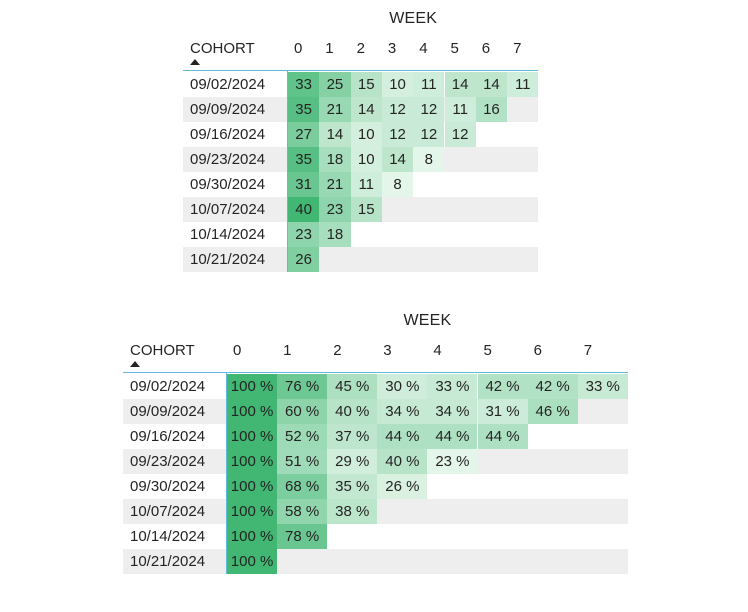 This screenshot has height=612, width=748. What do you see at coordinates (302, 536) in the screenshot?
I see `retention-cell: 78 %` at bounding box center [302, 536].